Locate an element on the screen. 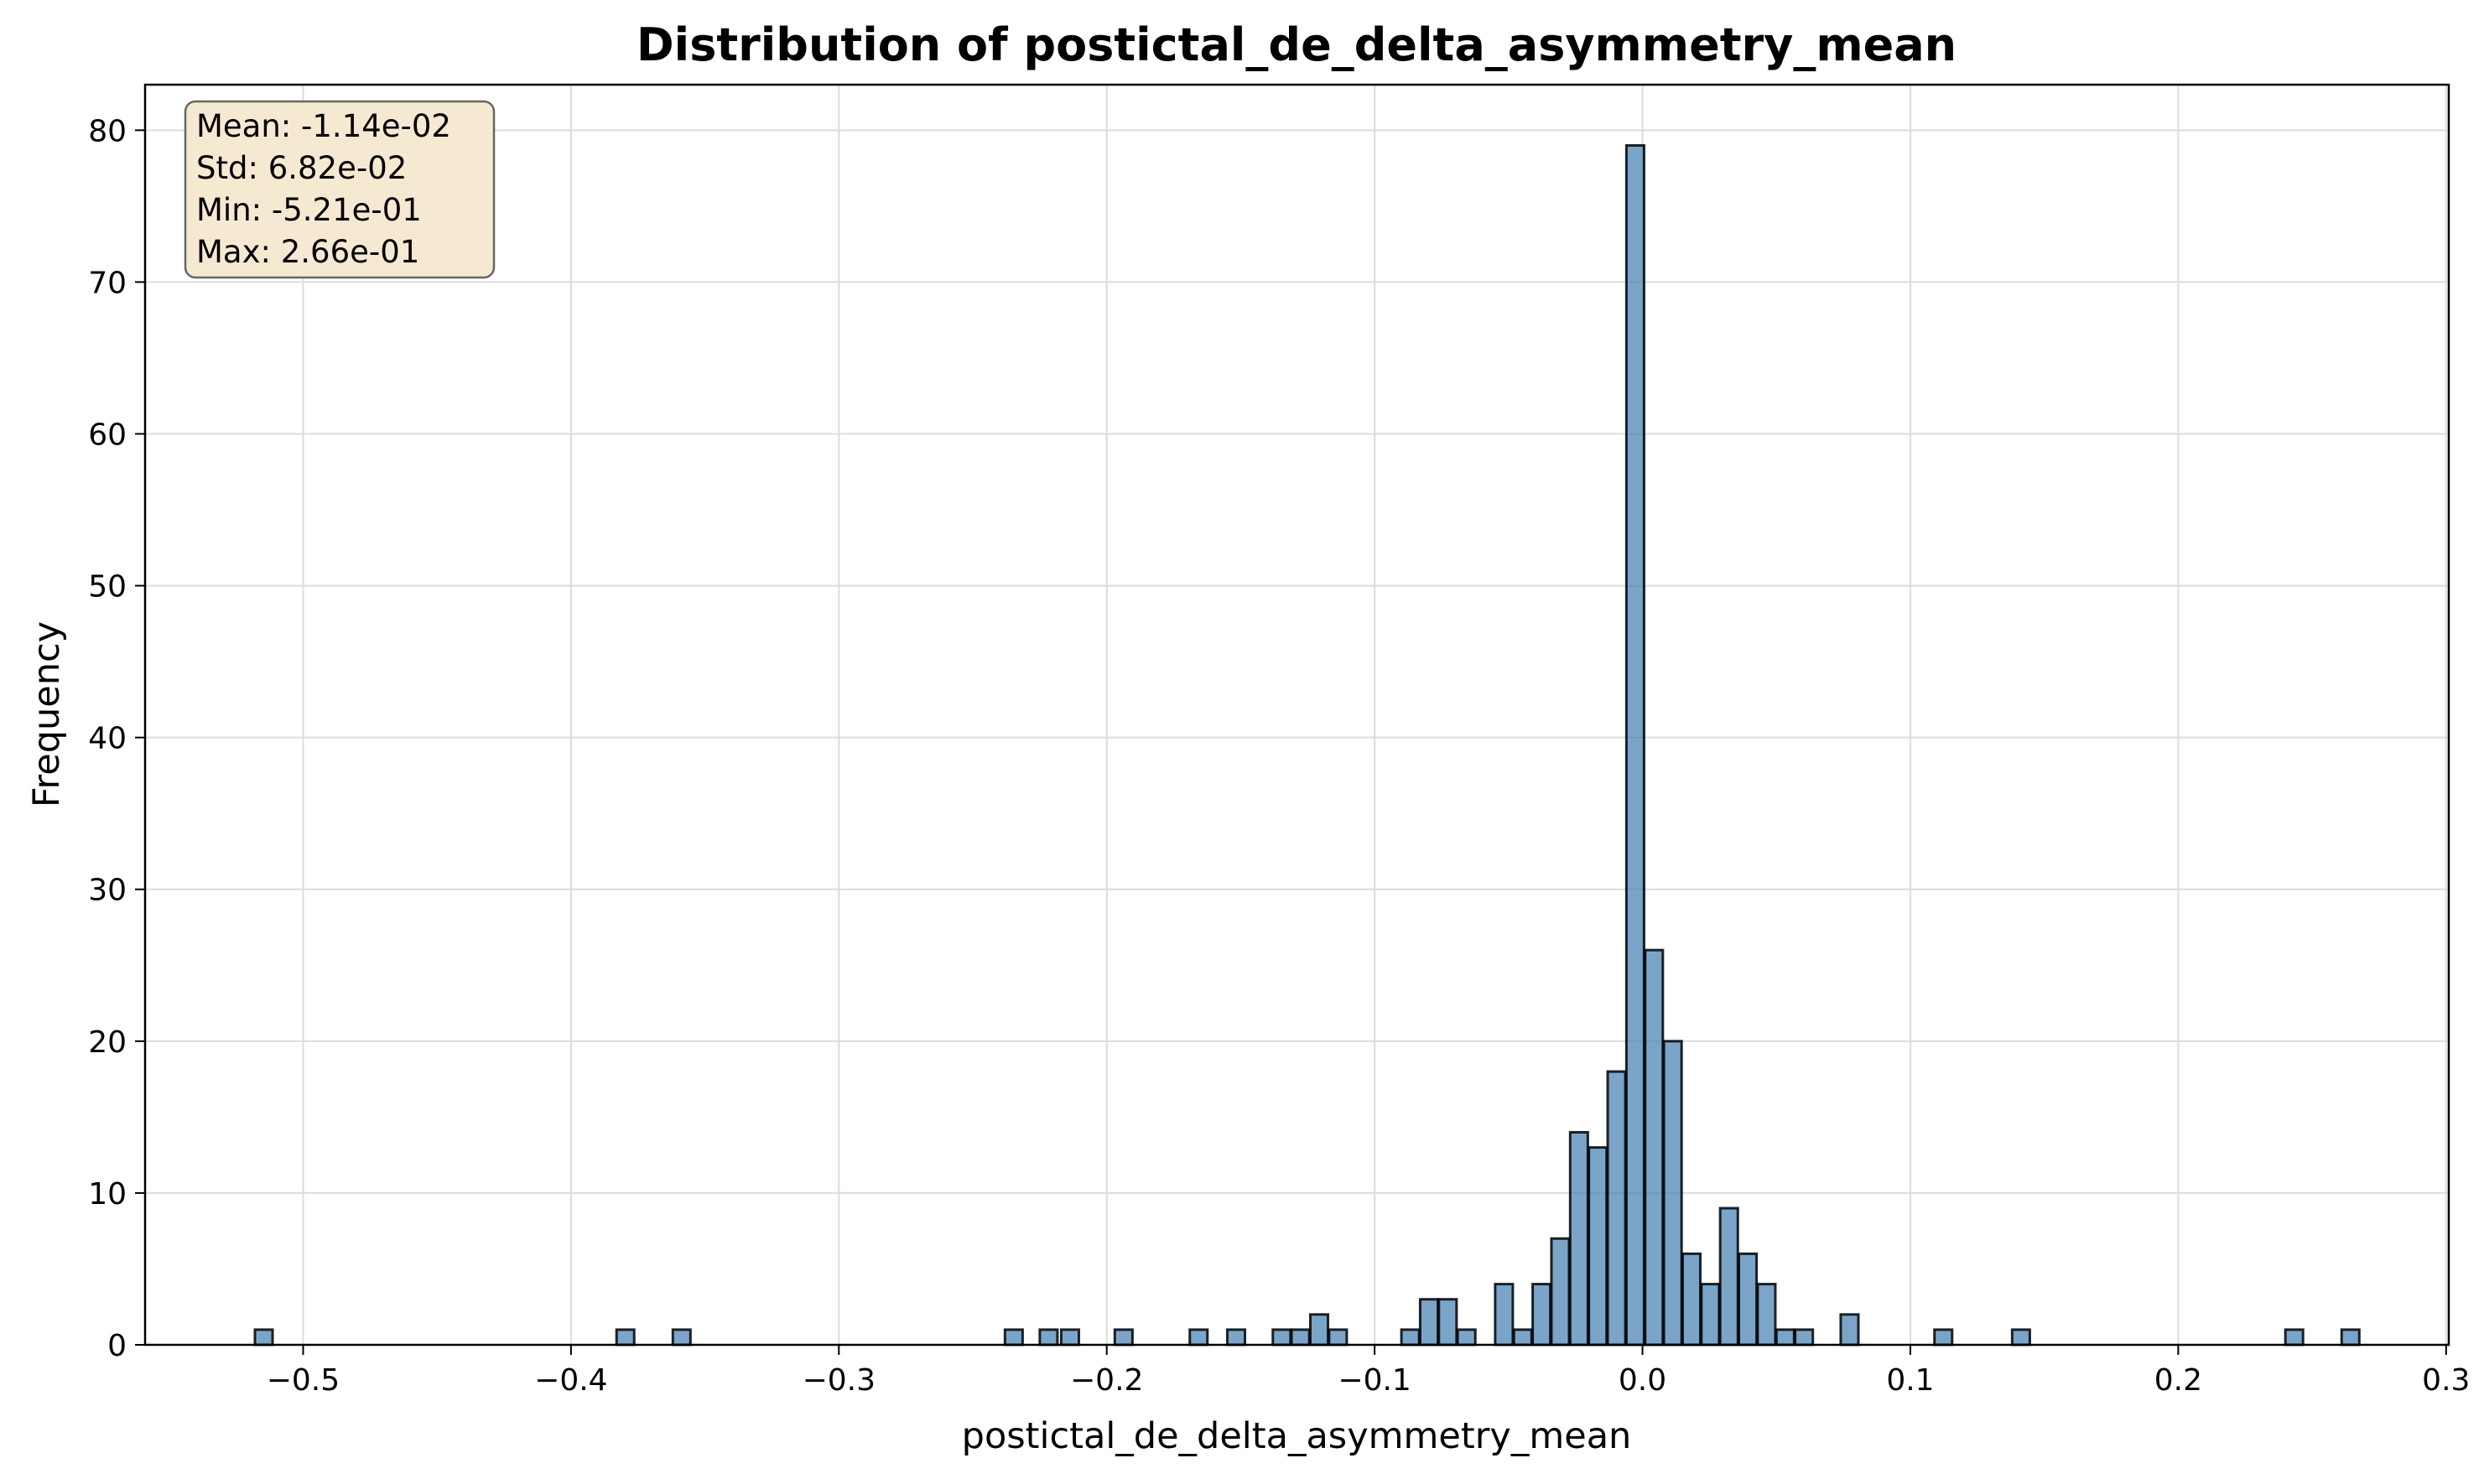 The height and width of the screenshot is (1484, 2484). stats-max: Max: 2.66e-01 is located at coordinates (307, 252).